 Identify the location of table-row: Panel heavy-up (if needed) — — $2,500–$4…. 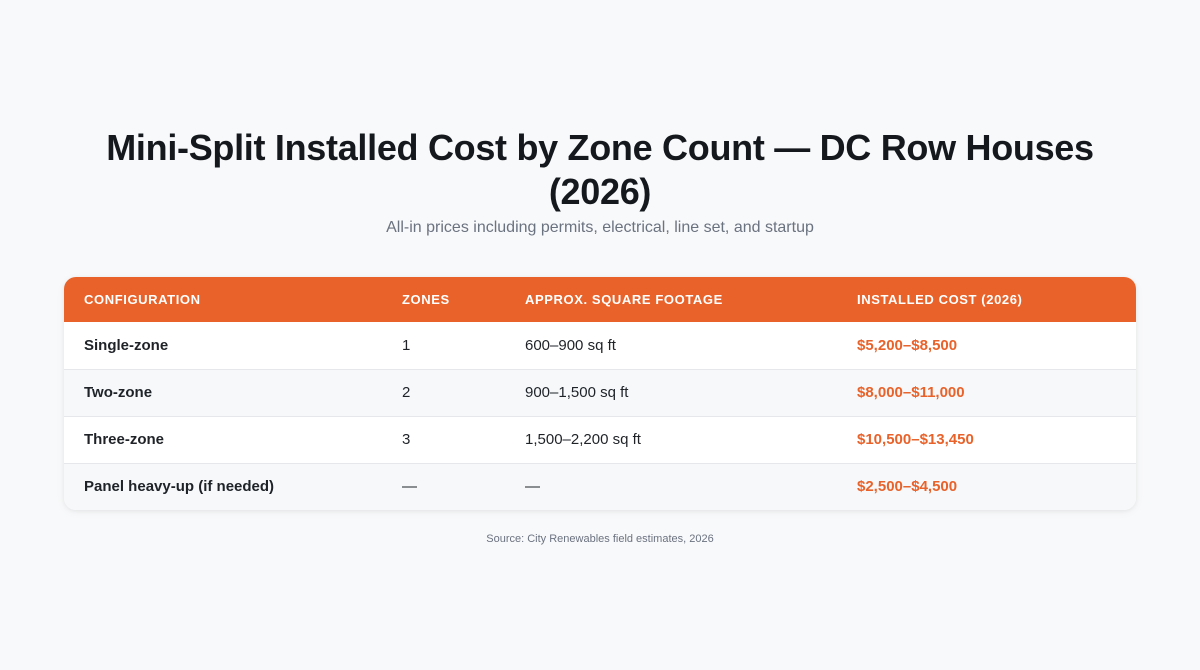
(600, 486).